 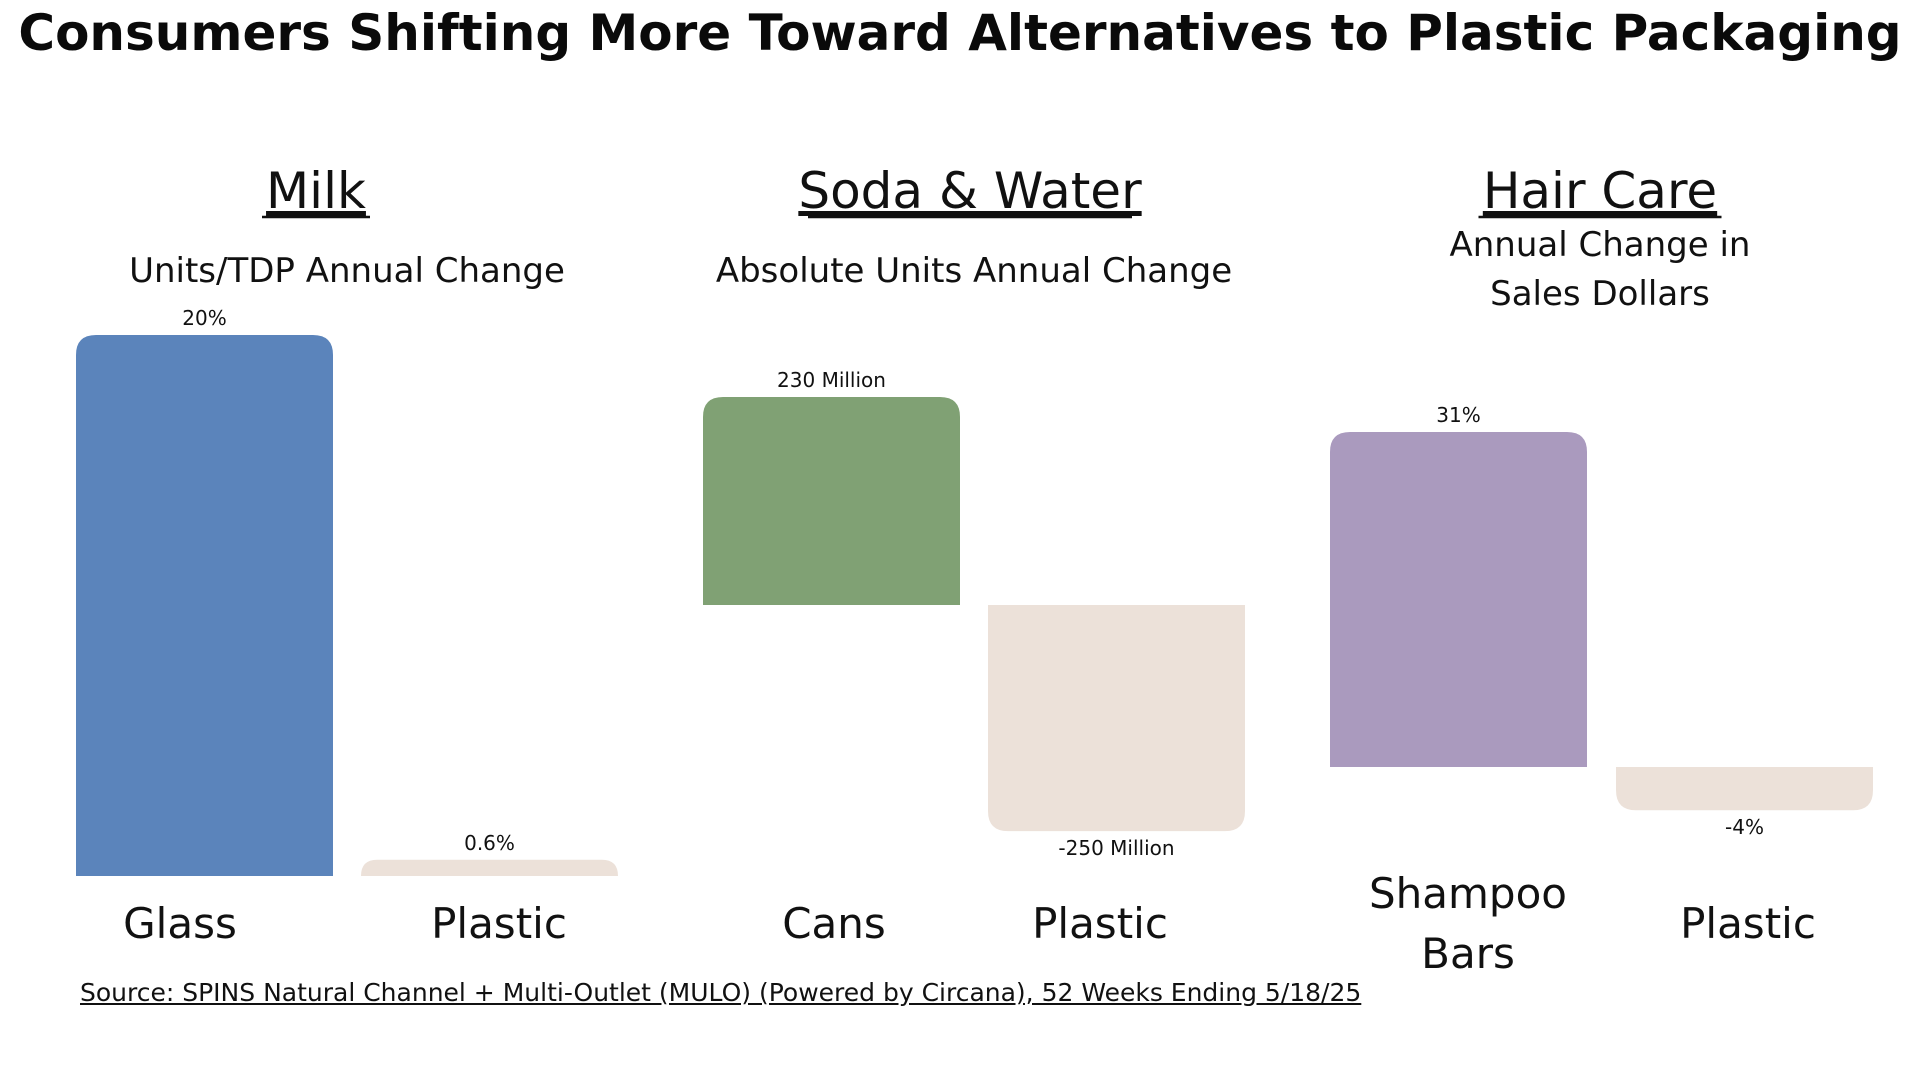 What do you see at coordinates (1600, 245) in the screenshot?
I see `panel-subtitle-hair-care: Annual Change in` at bounding box center [1600, 245].